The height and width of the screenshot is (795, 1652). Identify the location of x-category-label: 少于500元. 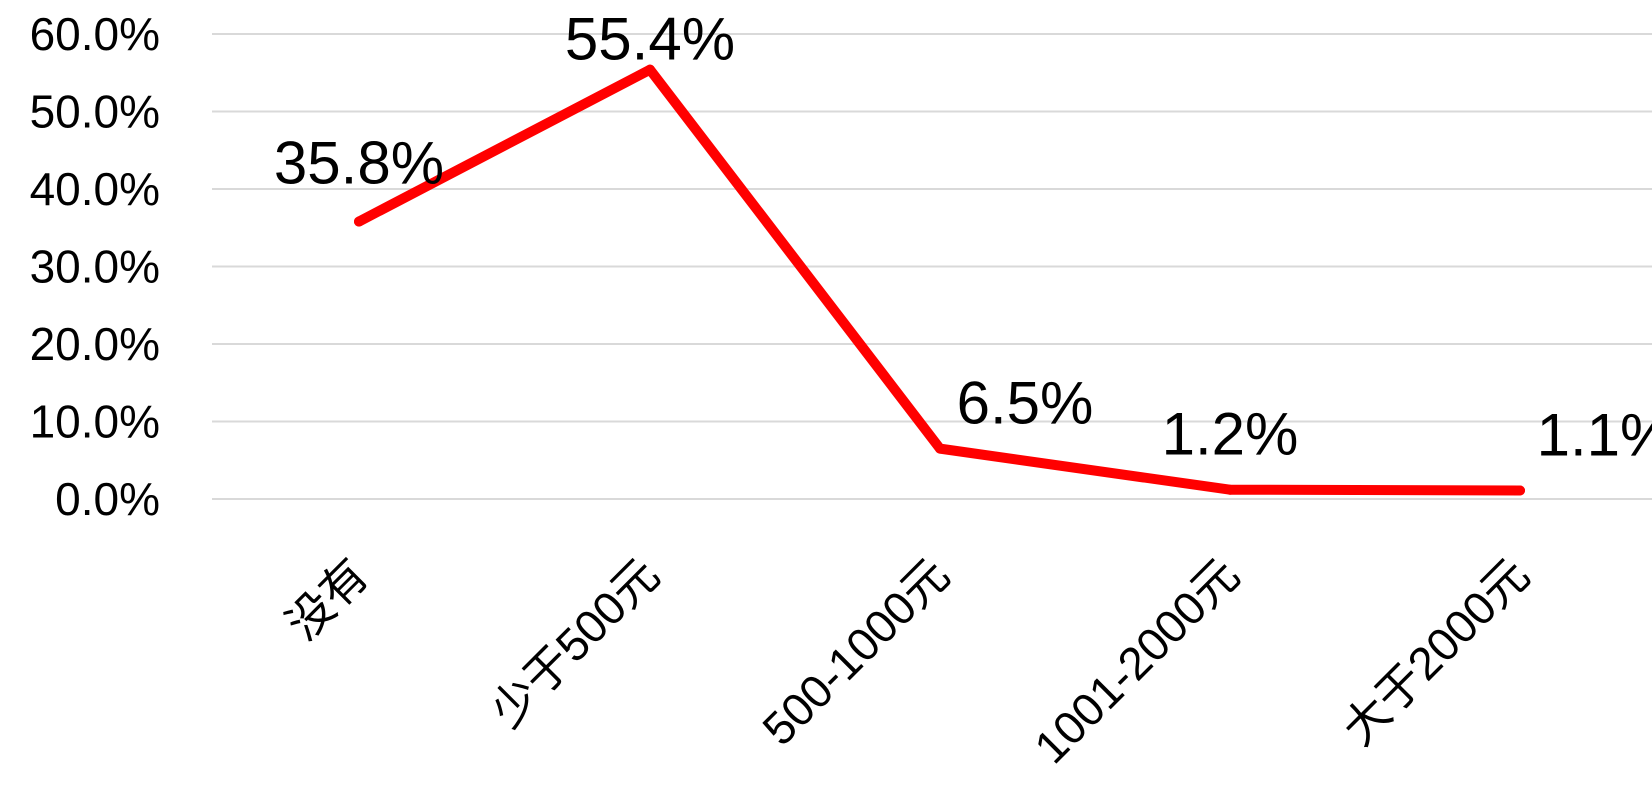
(574, 642).